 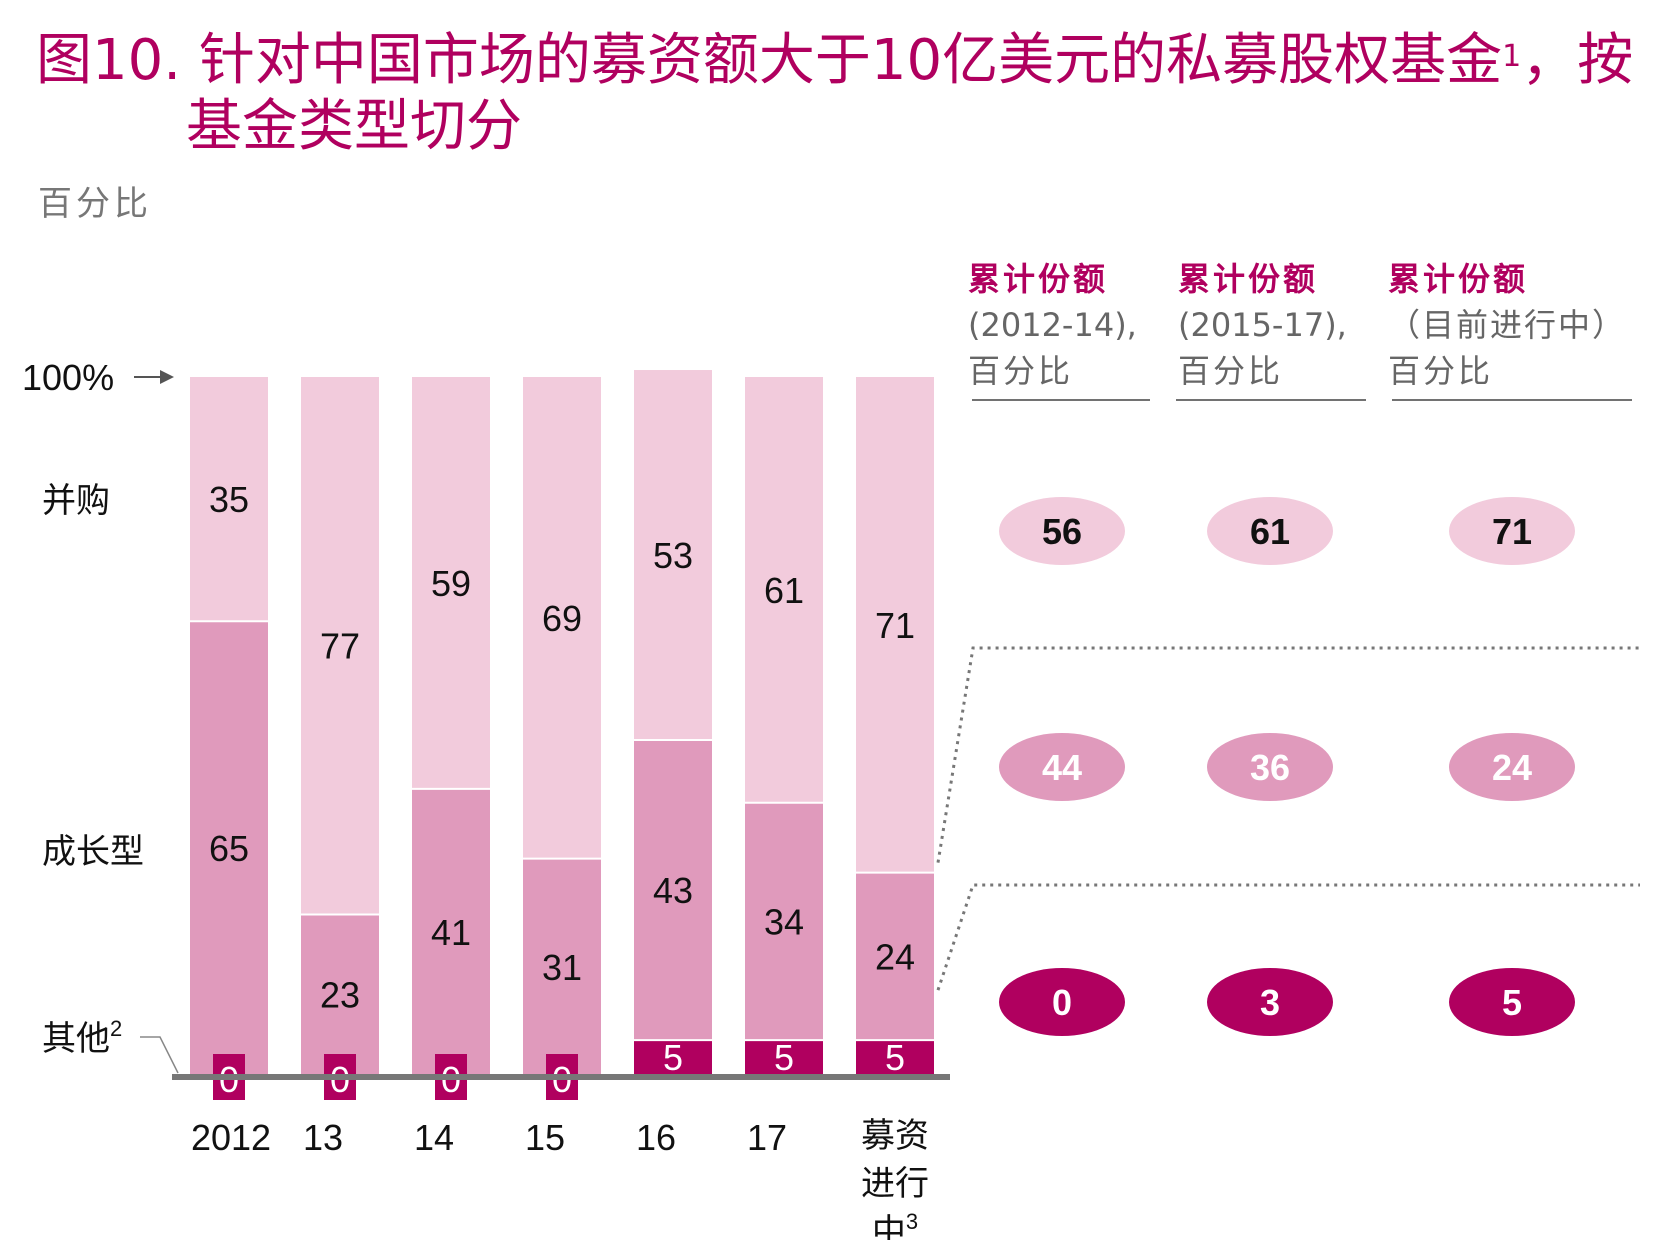 I want to click on data-label-buyout: 69, so click(x=562, y=618).